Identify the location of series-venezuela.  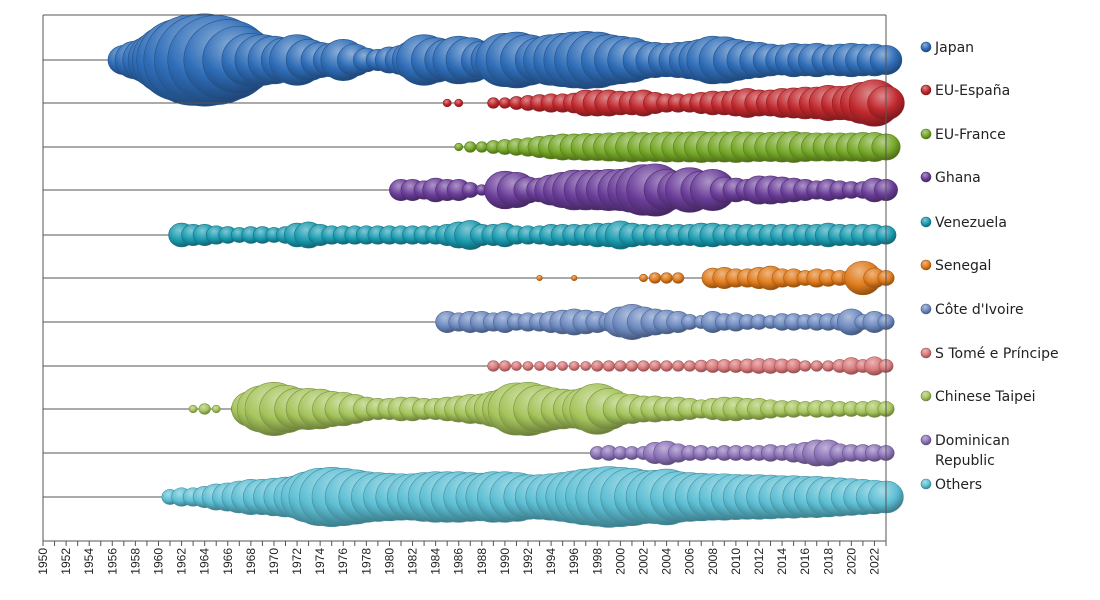
(470, 235).